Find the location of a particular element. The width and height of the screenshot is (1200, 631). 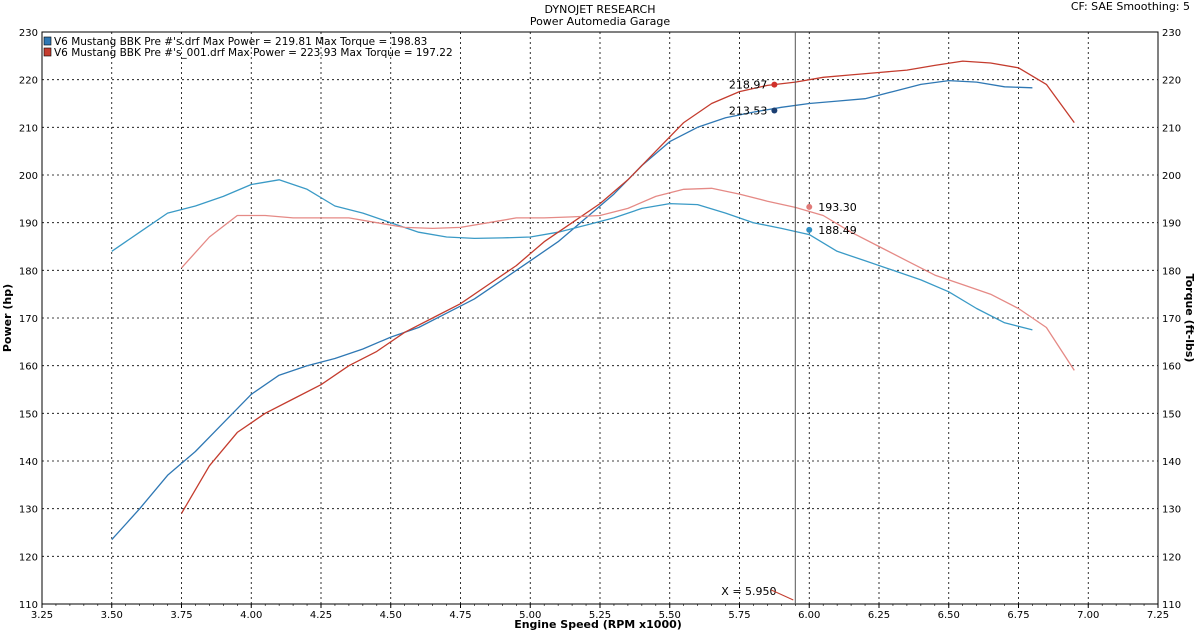

y-tick-label: 230 is located at coordinates (28, 33).